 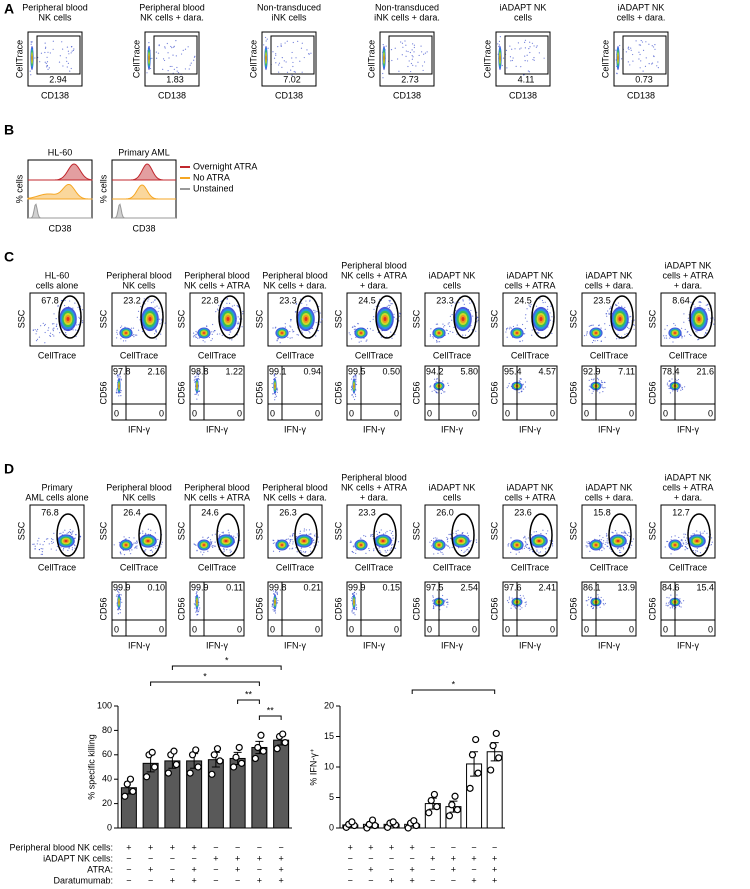 What do you see at coordinates (55, 7) in the screenshot?
I see `plot-title: Peripheral blood` at bounding box center [55, 7].